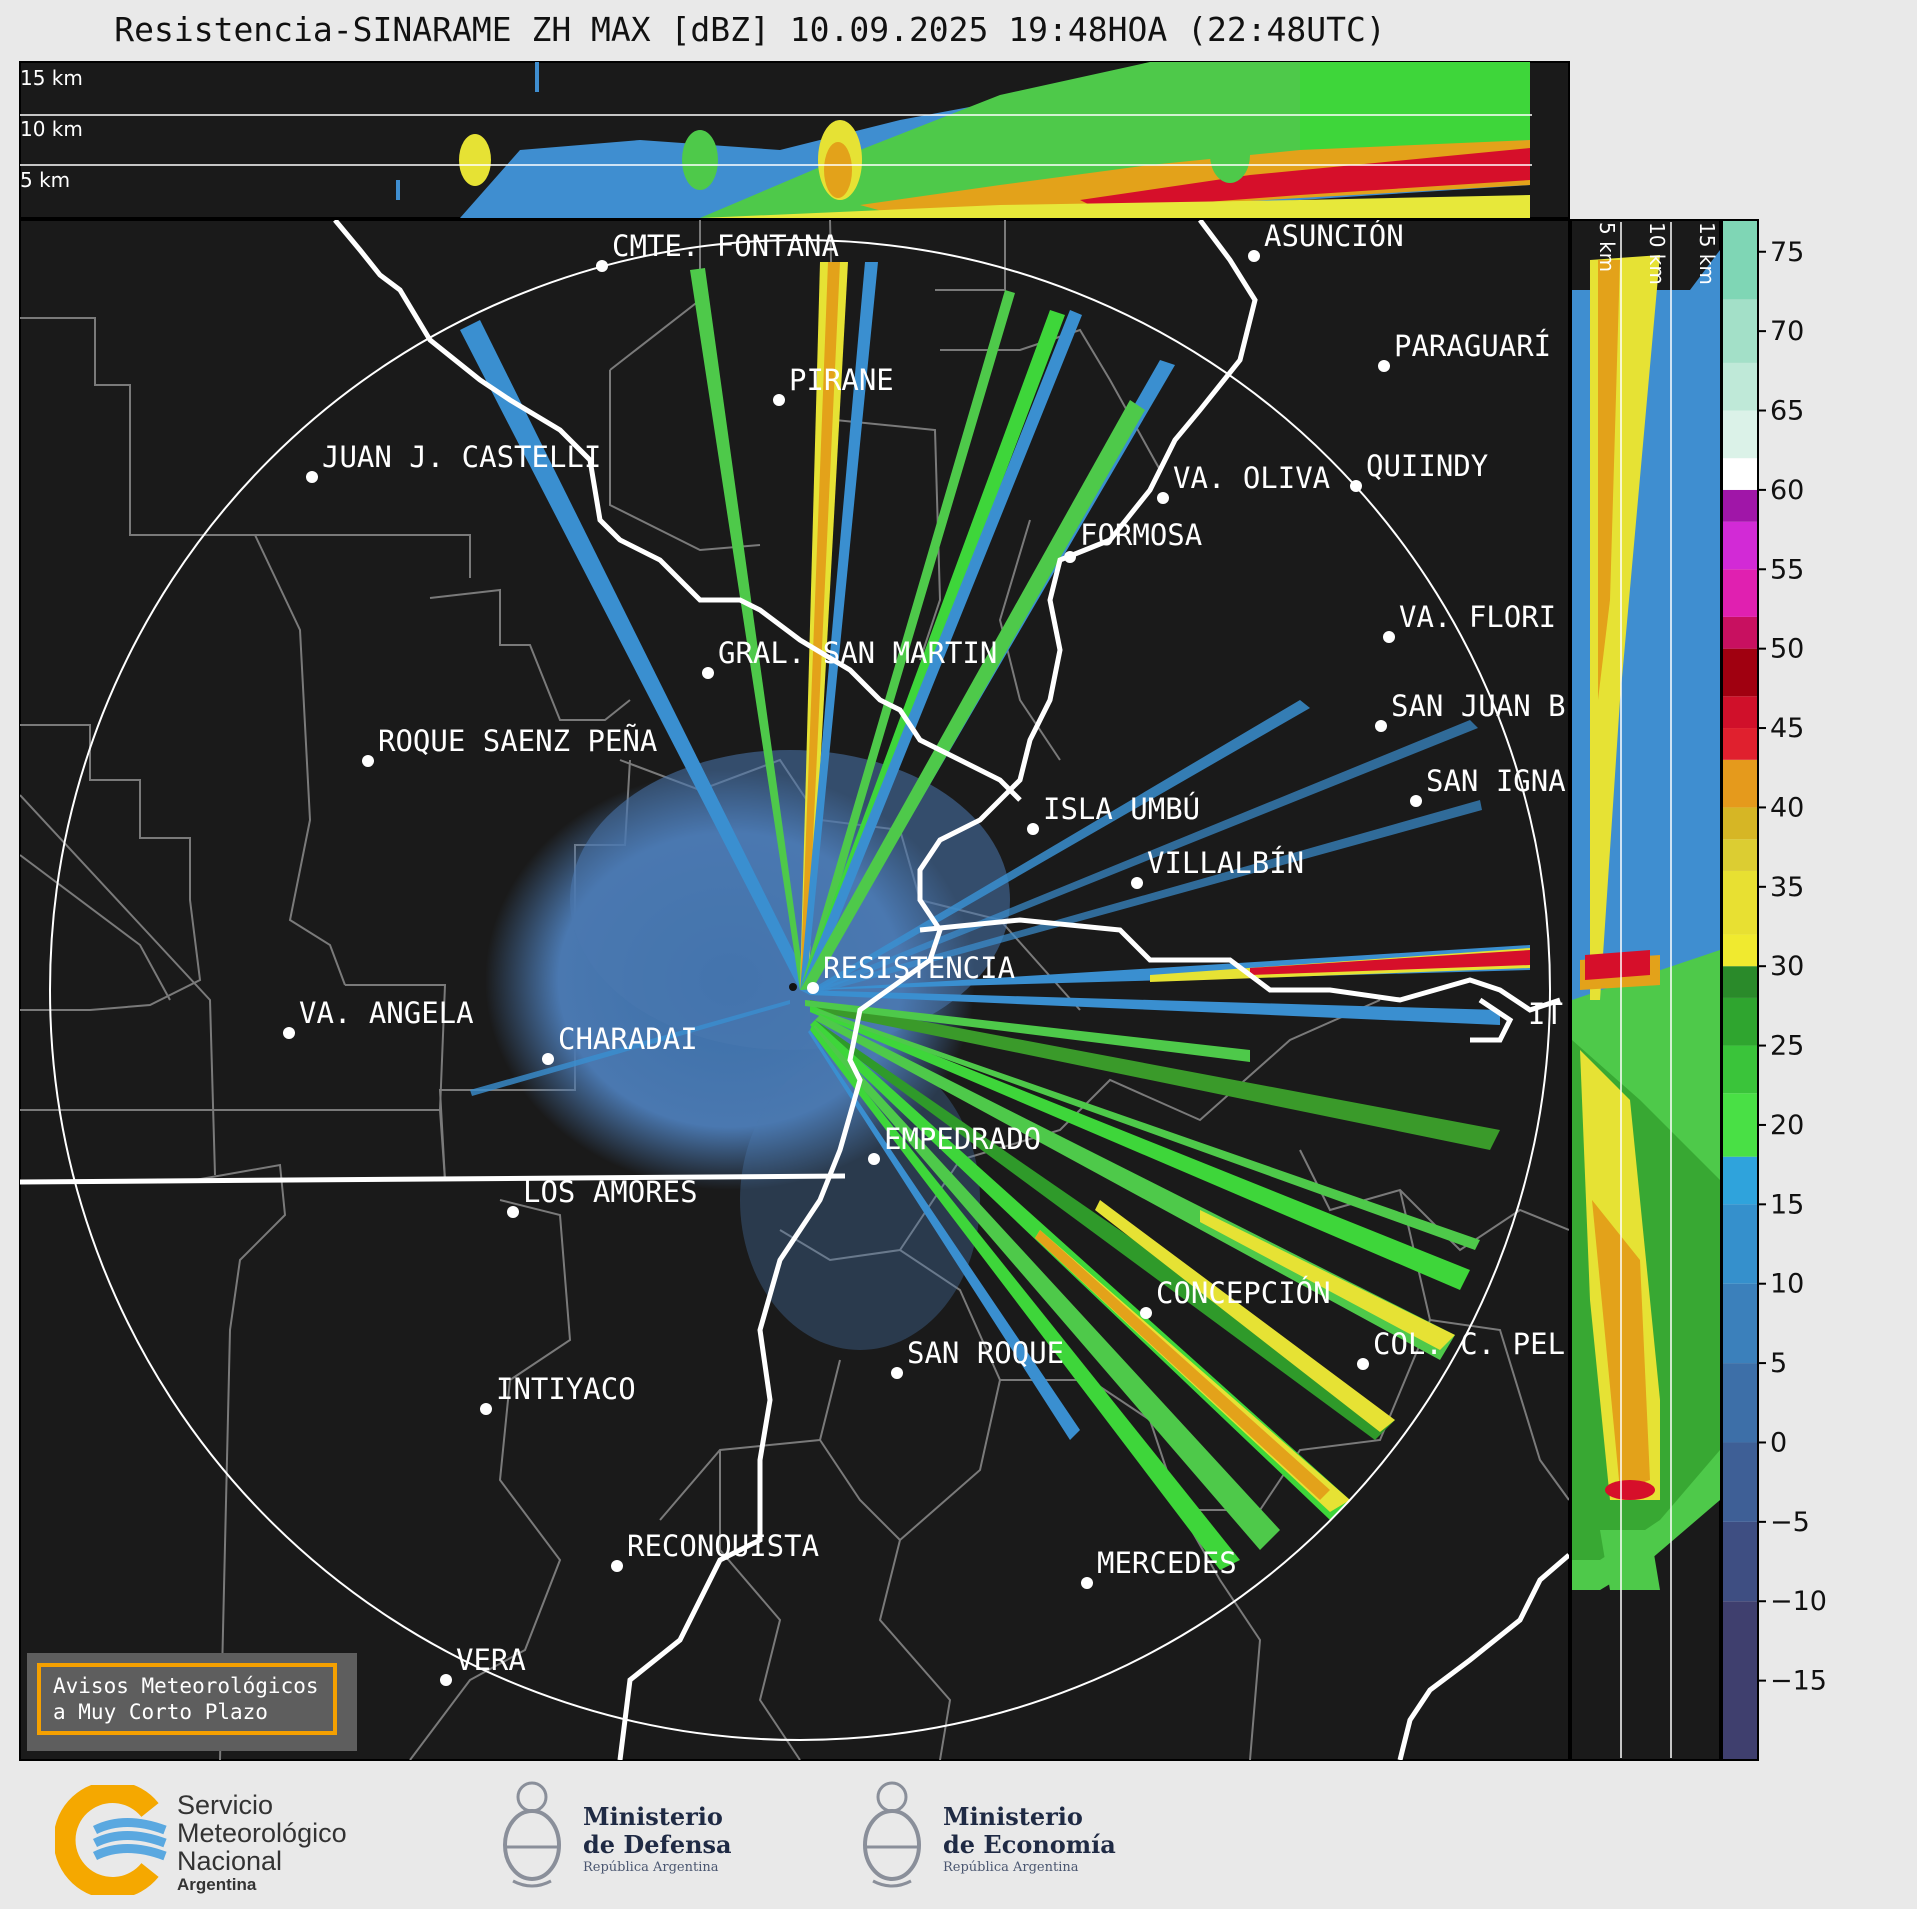 The height and width of the screenshot is (1909, 1917). What do you see at coordinates (1334, 236) in the screenshot?
I see `svg-text: ASUNCIÓN` at bounding box center [1334, 236].